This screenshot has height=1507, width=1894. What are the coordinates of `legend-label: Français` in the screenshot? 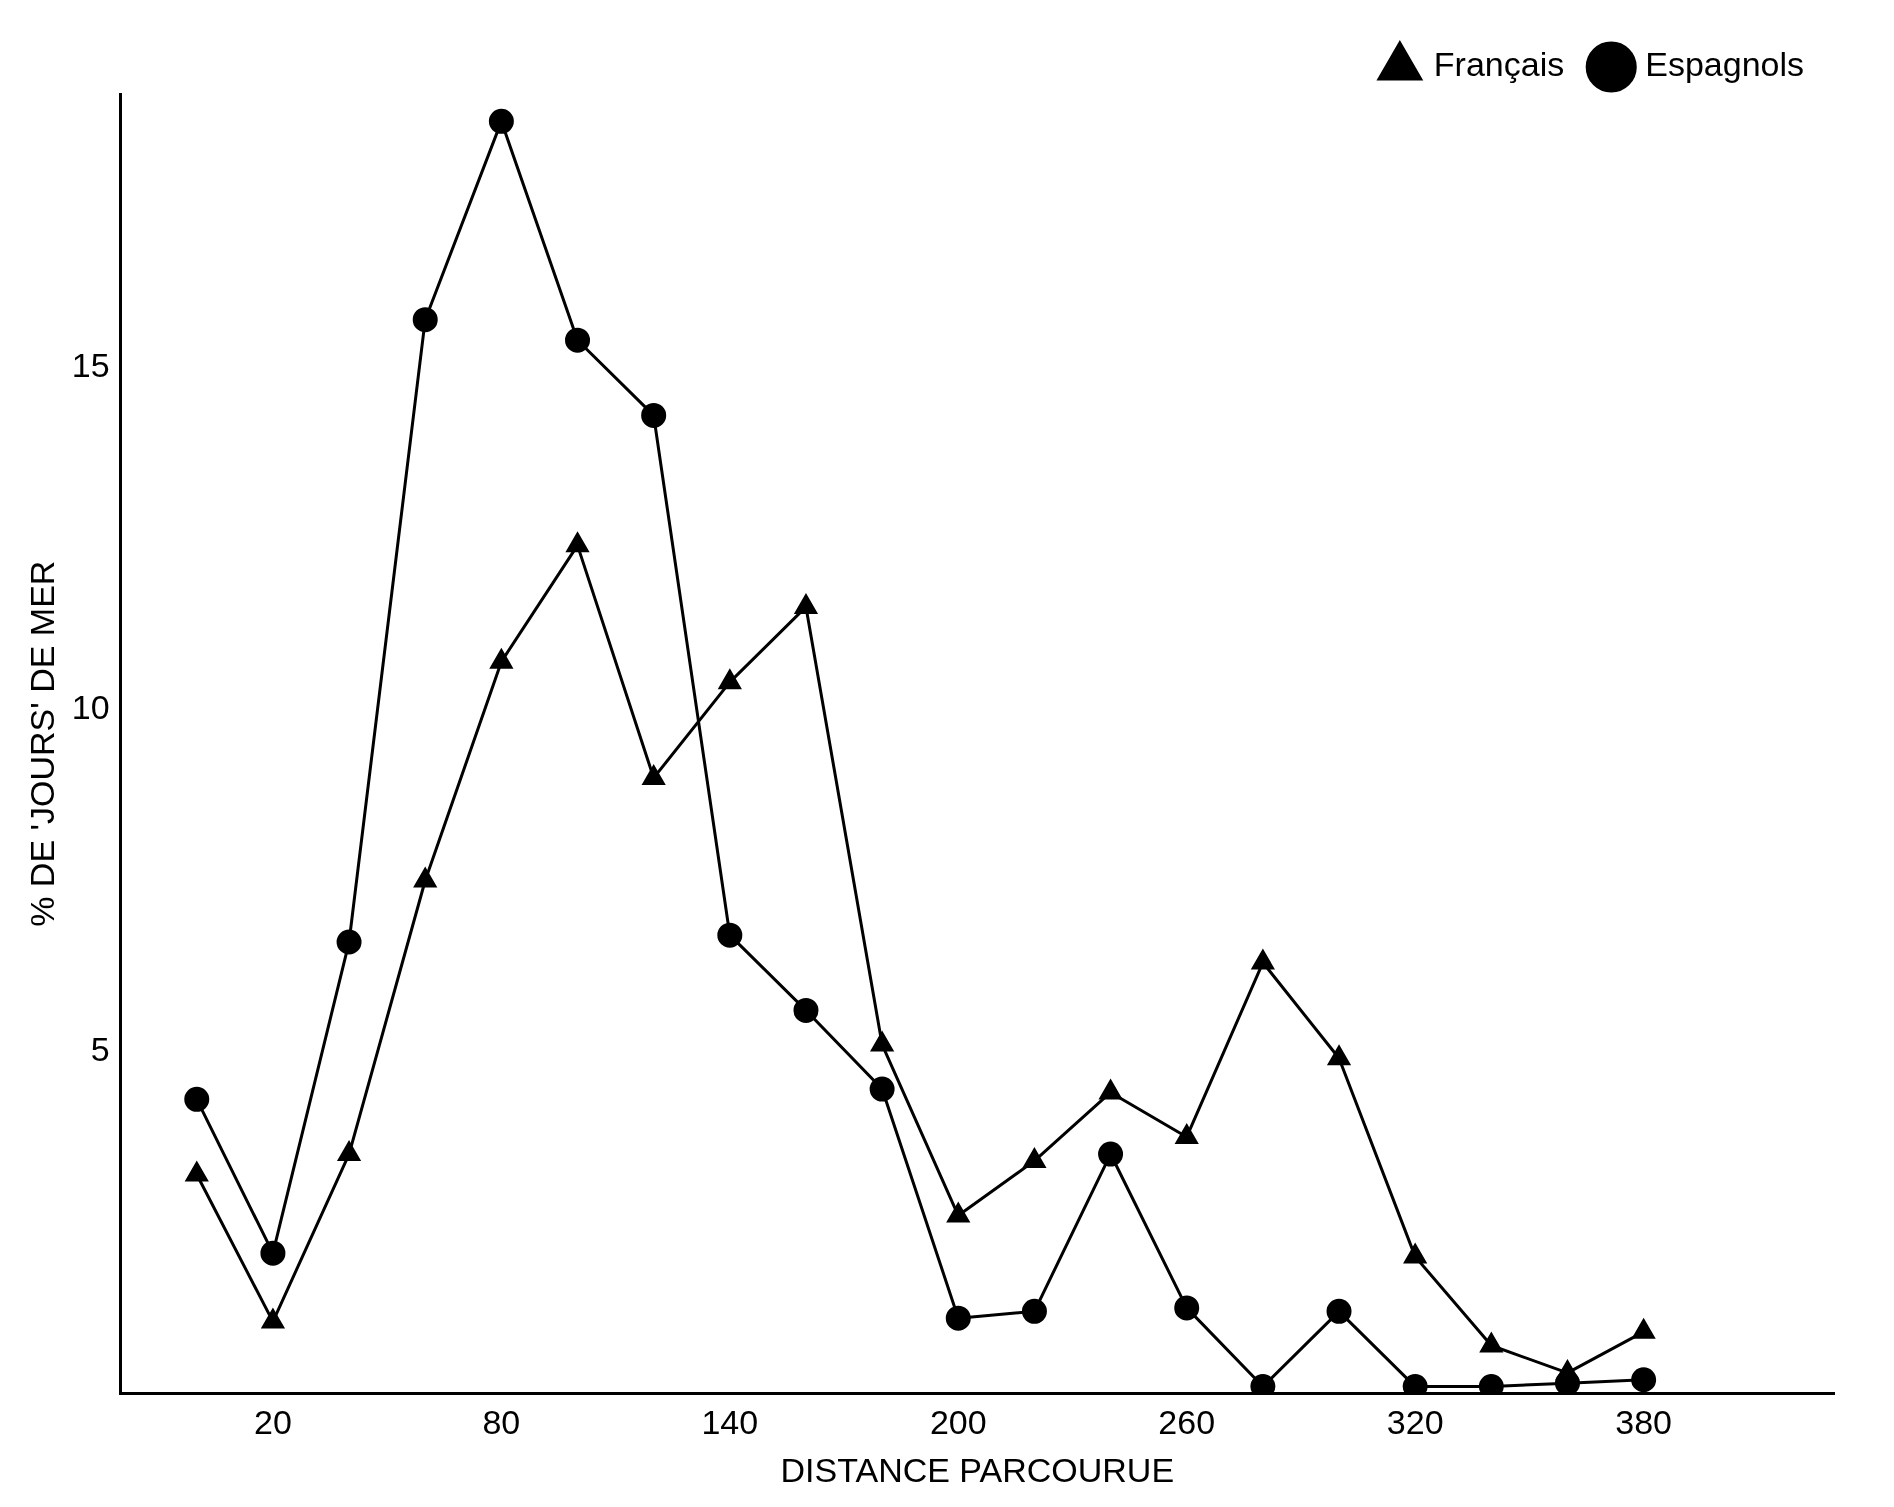 It's located at (1499, 64).